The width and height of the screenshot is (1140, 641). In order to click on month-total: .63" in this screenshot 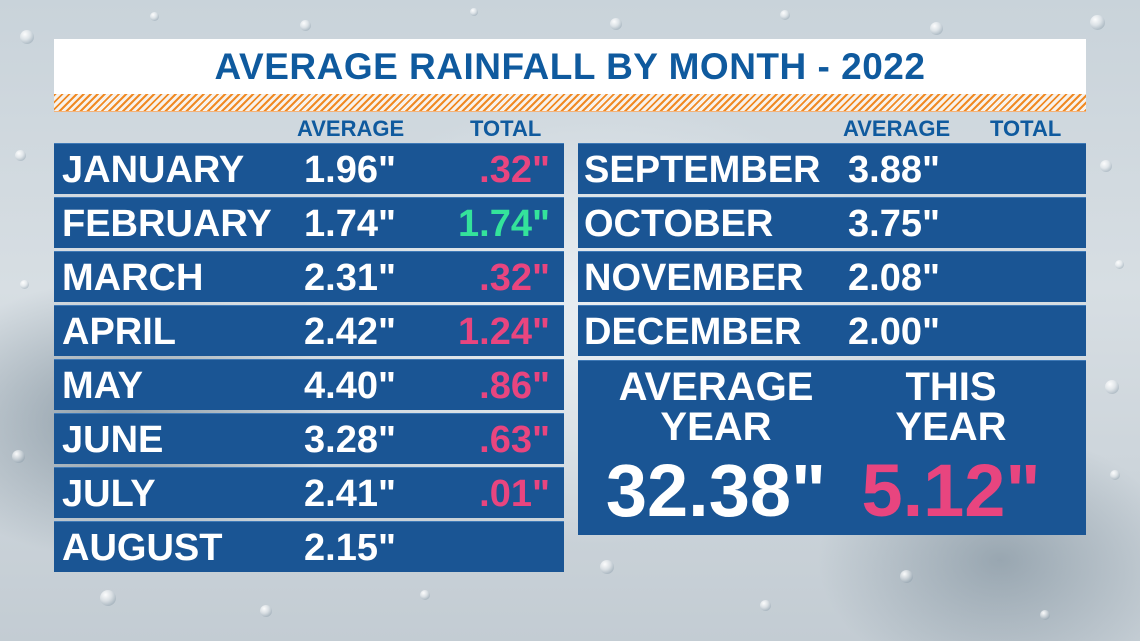, I will do `click(514, 440)`.